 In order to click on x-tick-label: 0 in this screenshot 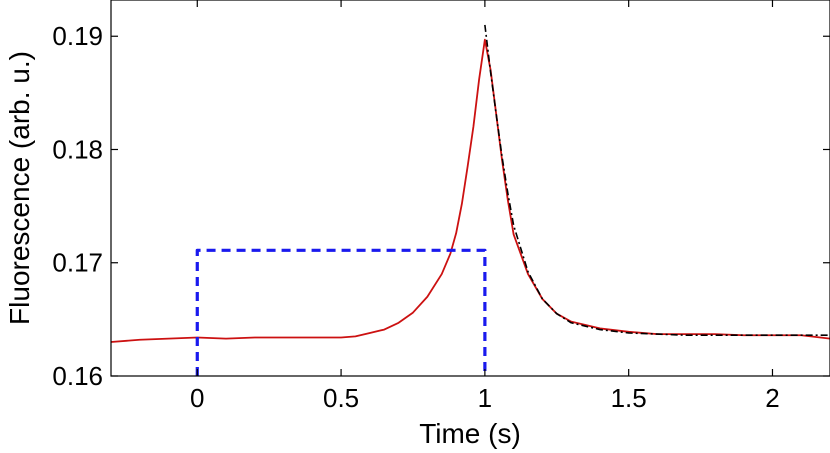, I will do `click(197, 398)`.